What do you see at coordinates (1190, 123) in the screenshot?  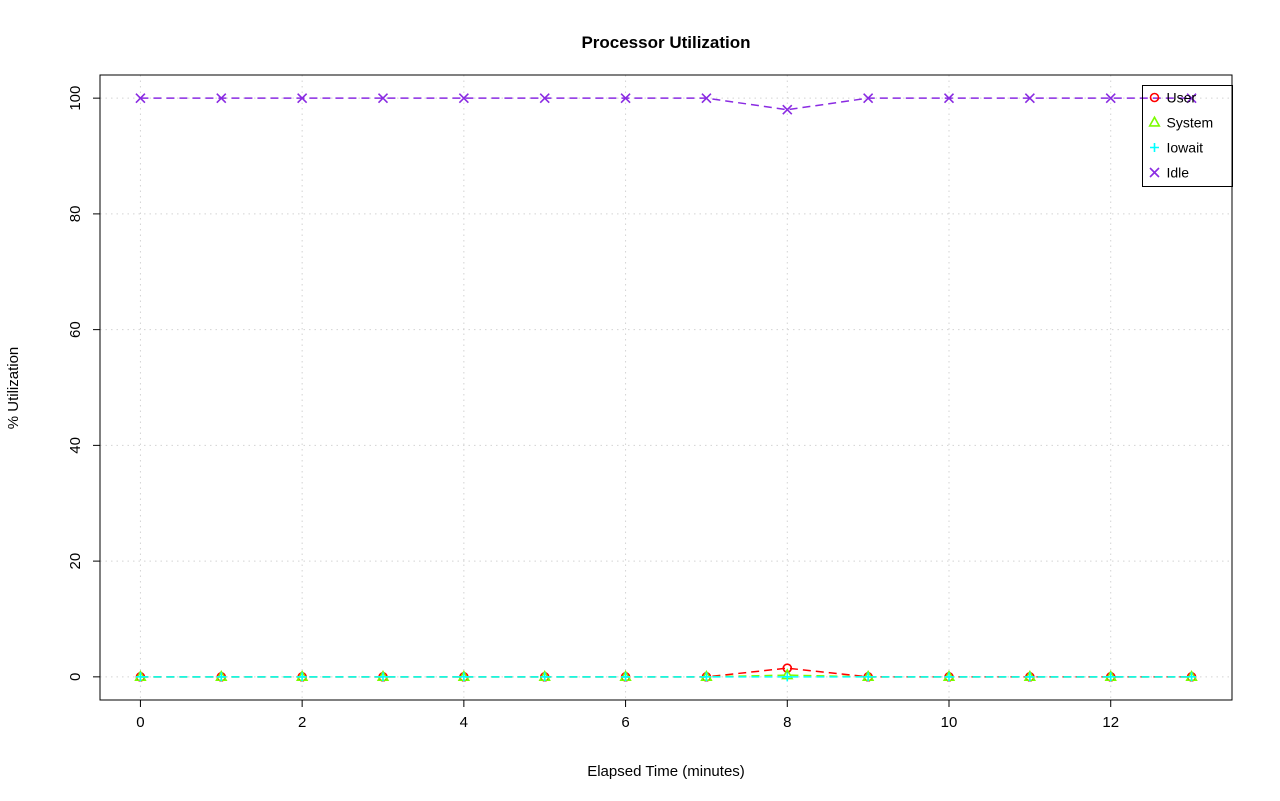 I see `legend-label: System` at bounding box center [1190, 123].